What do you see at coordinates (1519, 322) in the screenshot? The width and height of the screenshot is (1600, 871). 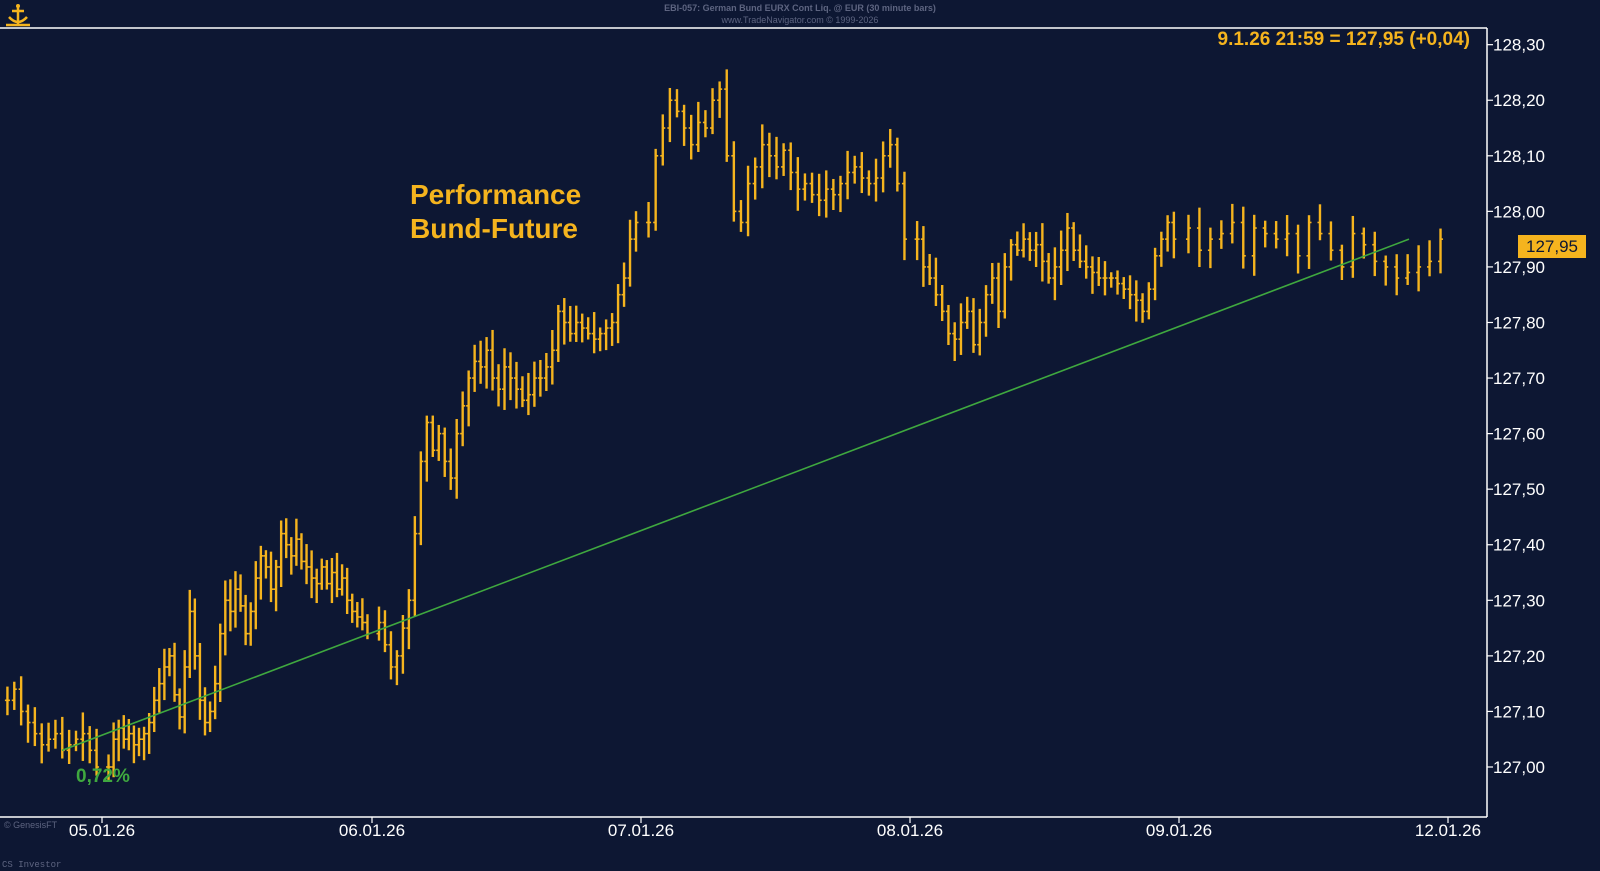 I see `y-tick-label: 127,80` at bounding box center [1519, 322].